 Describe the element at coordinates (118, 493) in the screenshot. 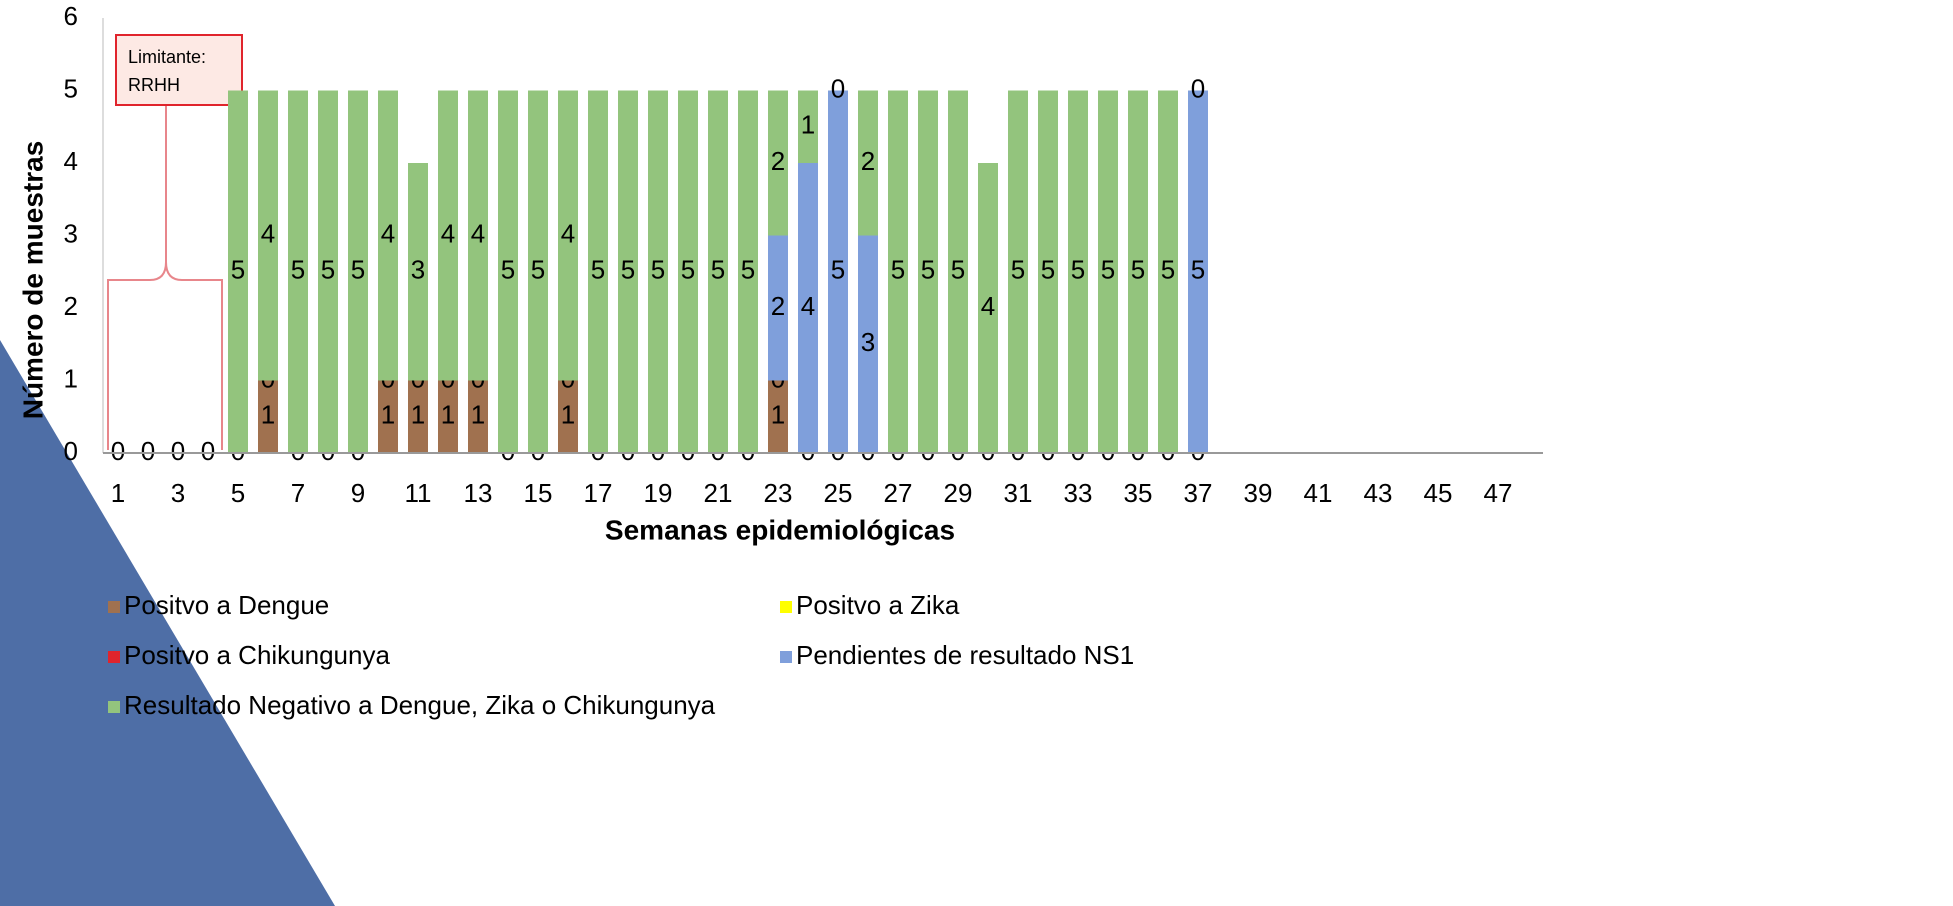

I see `x-tick-label: 1` at that location.